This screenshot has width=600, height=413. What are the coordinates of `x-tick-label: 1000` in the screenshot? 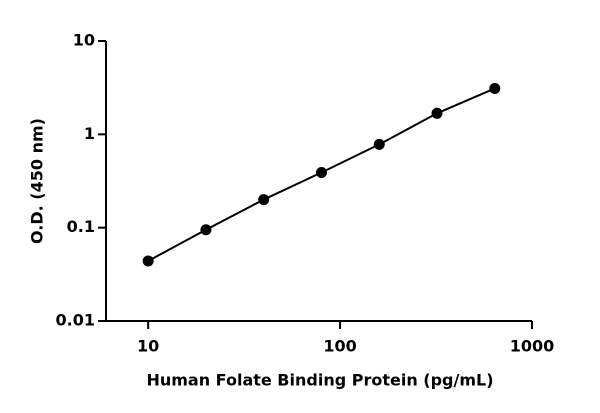 It's located at (532, 346).